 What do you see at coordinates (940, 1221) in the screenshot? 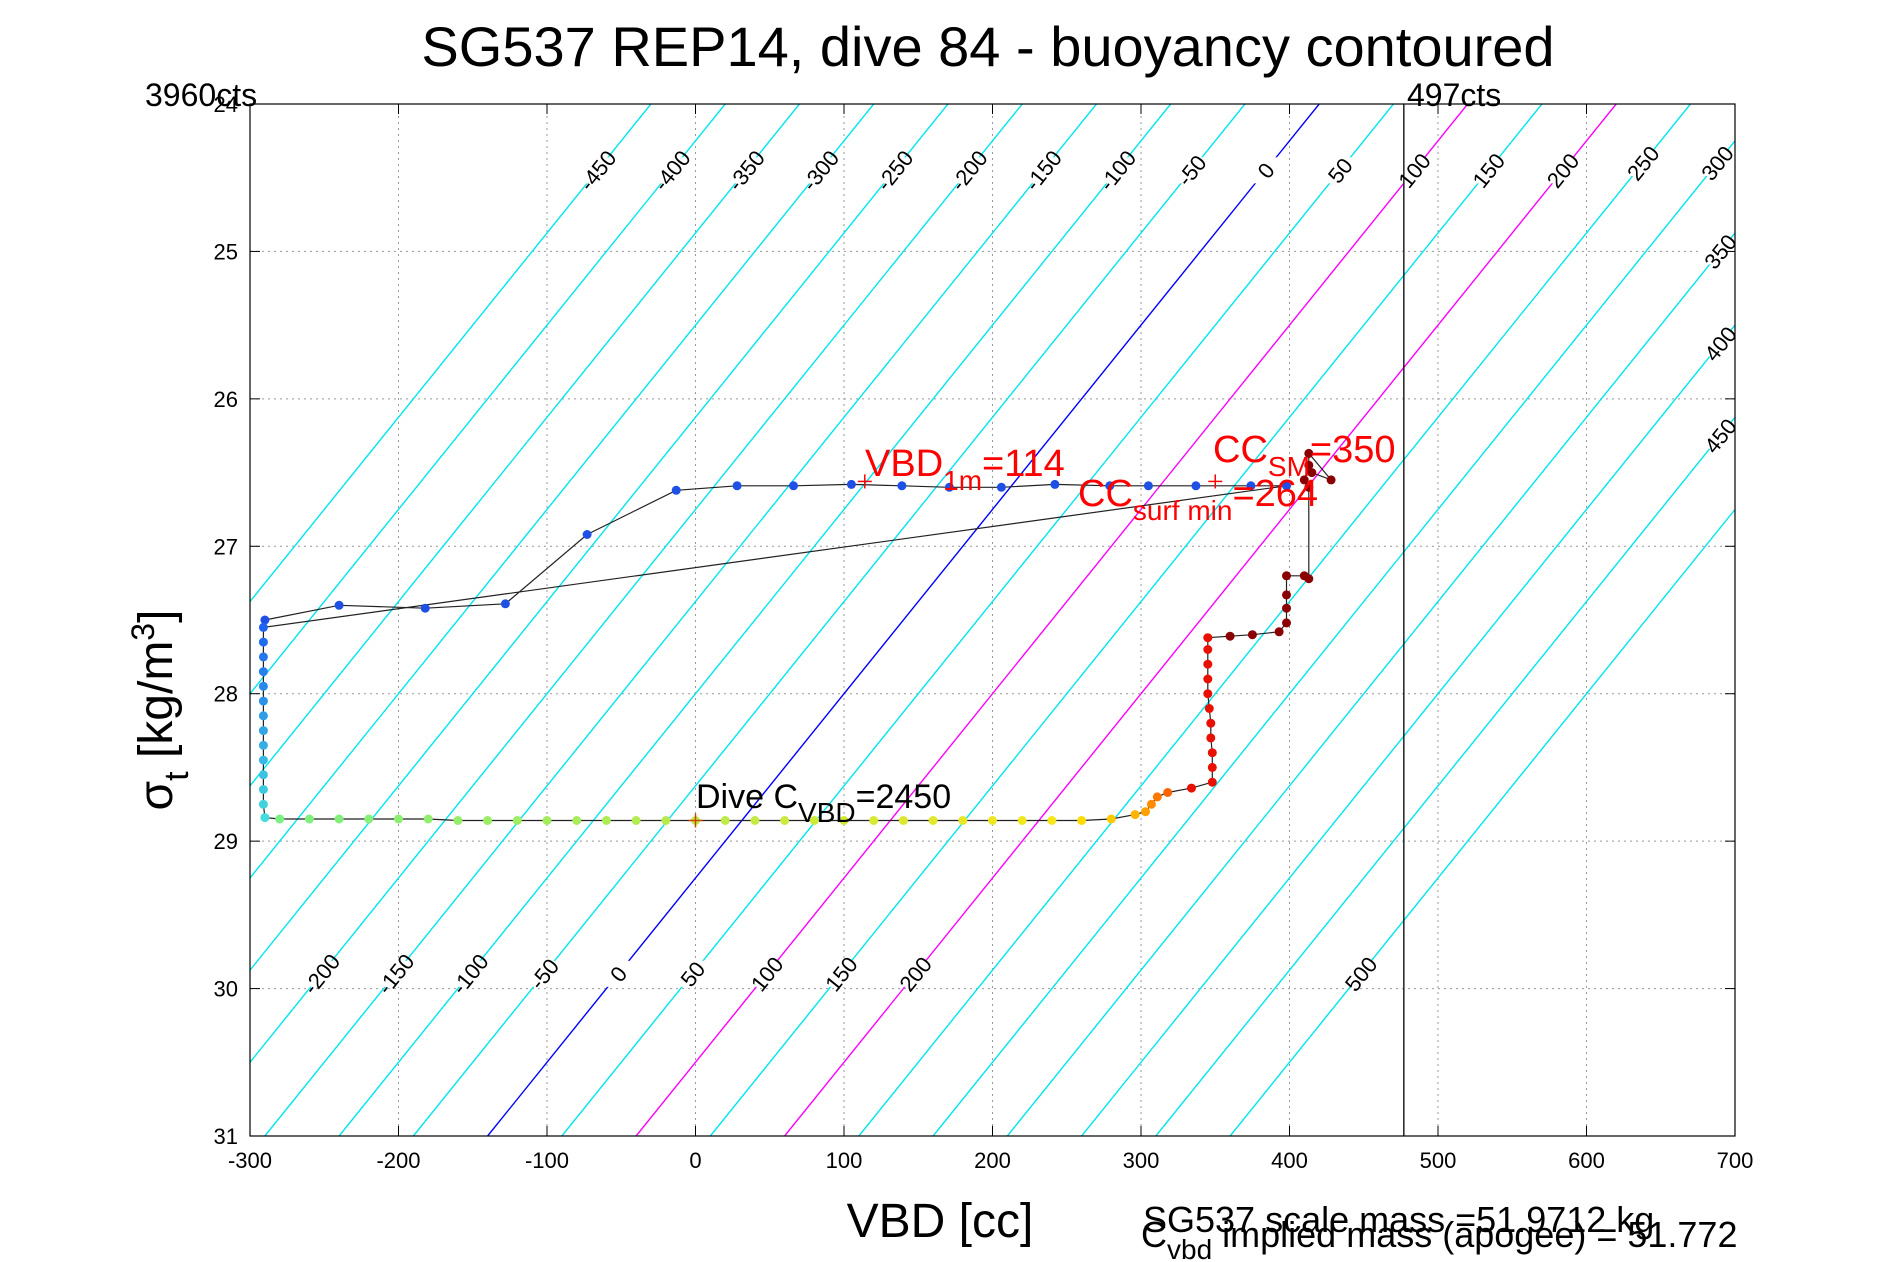
I see `x-axis-label: VBD [cc]` at bounding box center [940, 1221].